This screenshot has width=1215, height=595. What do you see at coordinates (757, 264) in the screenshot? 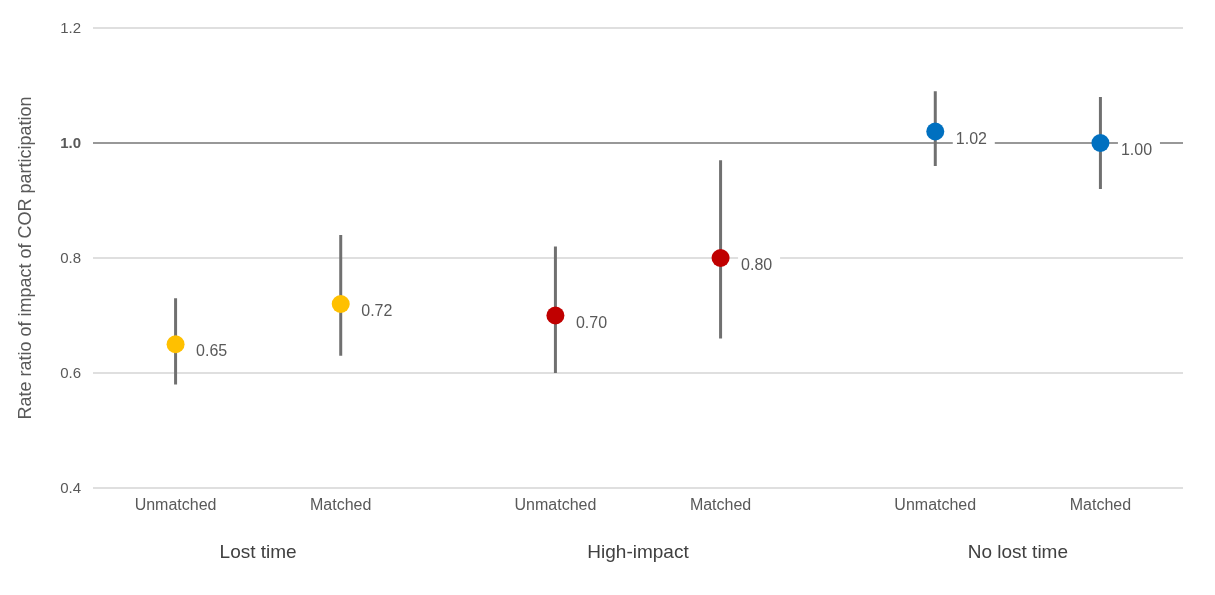
I see `data-label: 0.80` at bounding box center [757, 264].